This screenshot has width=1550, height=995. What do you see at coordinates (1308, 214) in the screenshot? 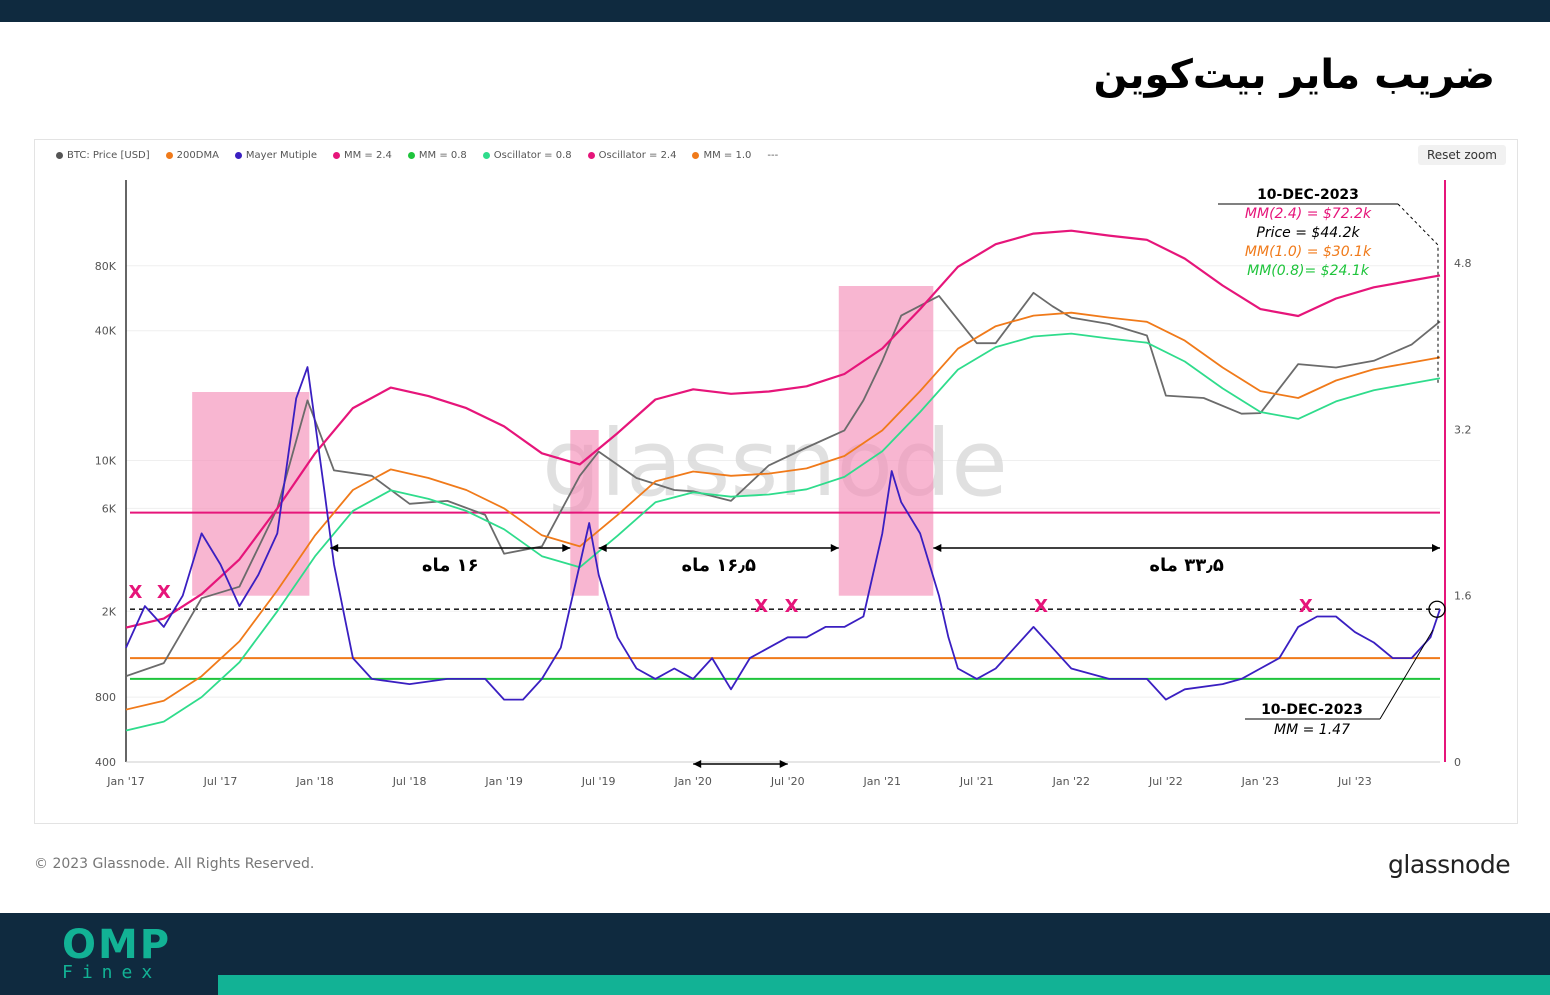
I see `annotation-top-text: MM(2.4) = $72.2k` at bounding box center [1308, 214].